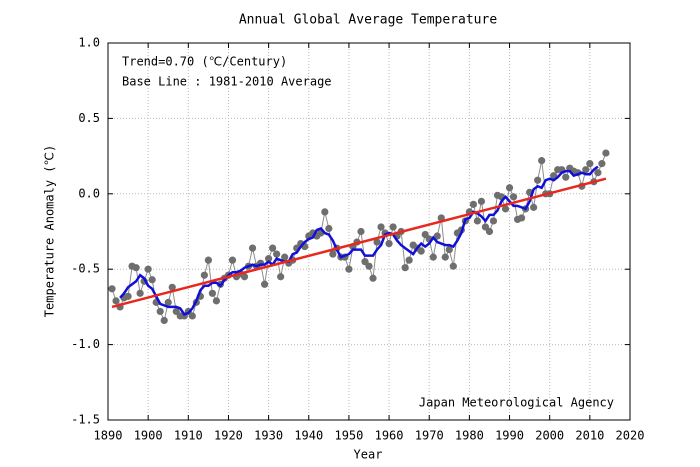 The width and height of the screenshot is (700, 467). I want to click on x-tick-label: 1990, so click(509, 436).